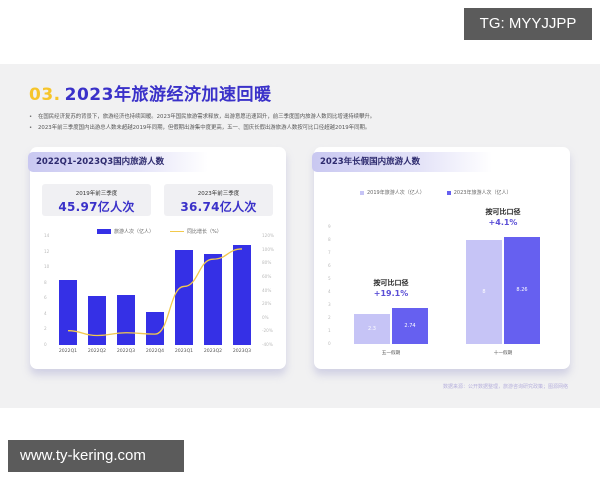  I want to click on stat-2019: 2019年前三季度 45.97亿人次, so click(96, 200).